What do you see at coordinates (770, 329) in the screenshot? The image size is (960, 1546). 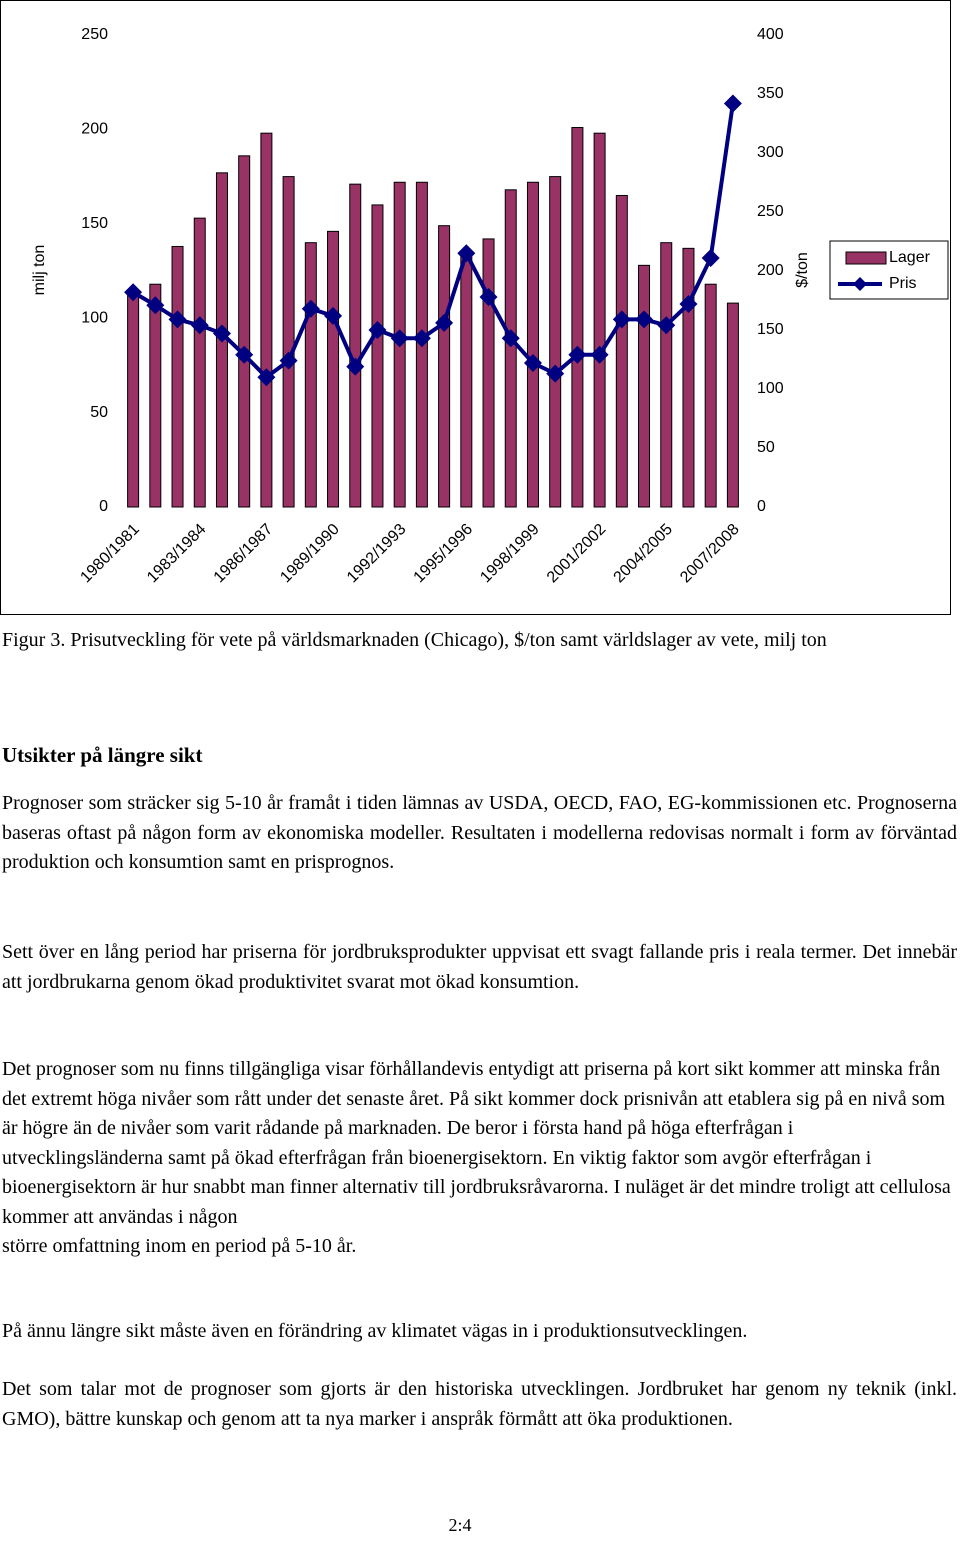 I see `y2-tick-label: 150` at bounding box center [770, 329].